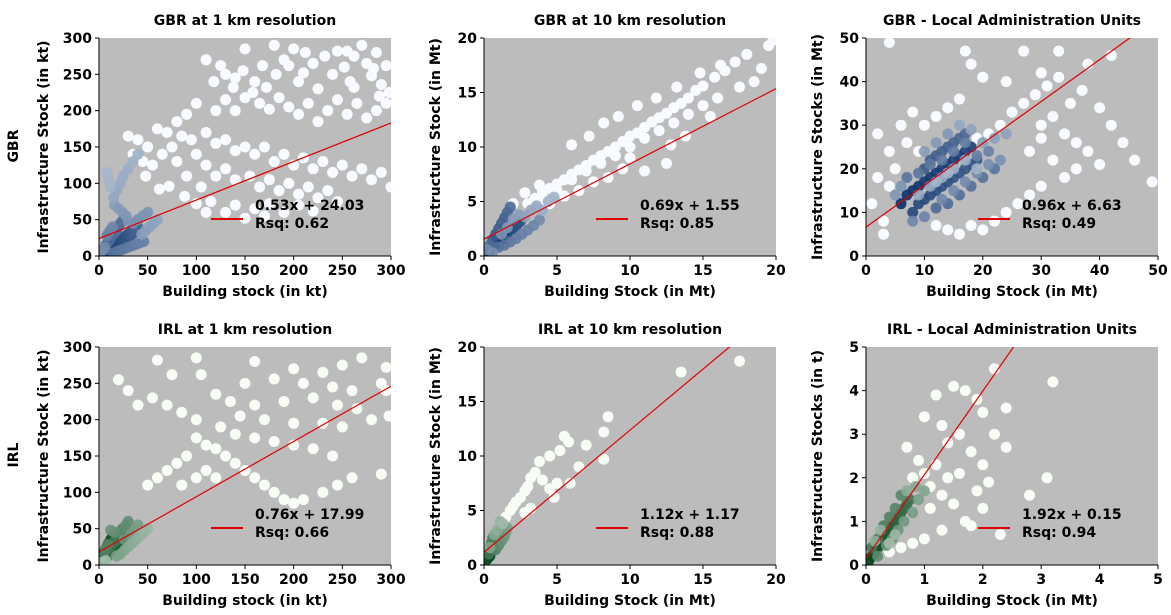 Image resolution: width=1171 pixels, height=615 pixels. Describe the element at coordinates (850, 213) in the screenshot. I see `y-tick-label: 10` at that location.